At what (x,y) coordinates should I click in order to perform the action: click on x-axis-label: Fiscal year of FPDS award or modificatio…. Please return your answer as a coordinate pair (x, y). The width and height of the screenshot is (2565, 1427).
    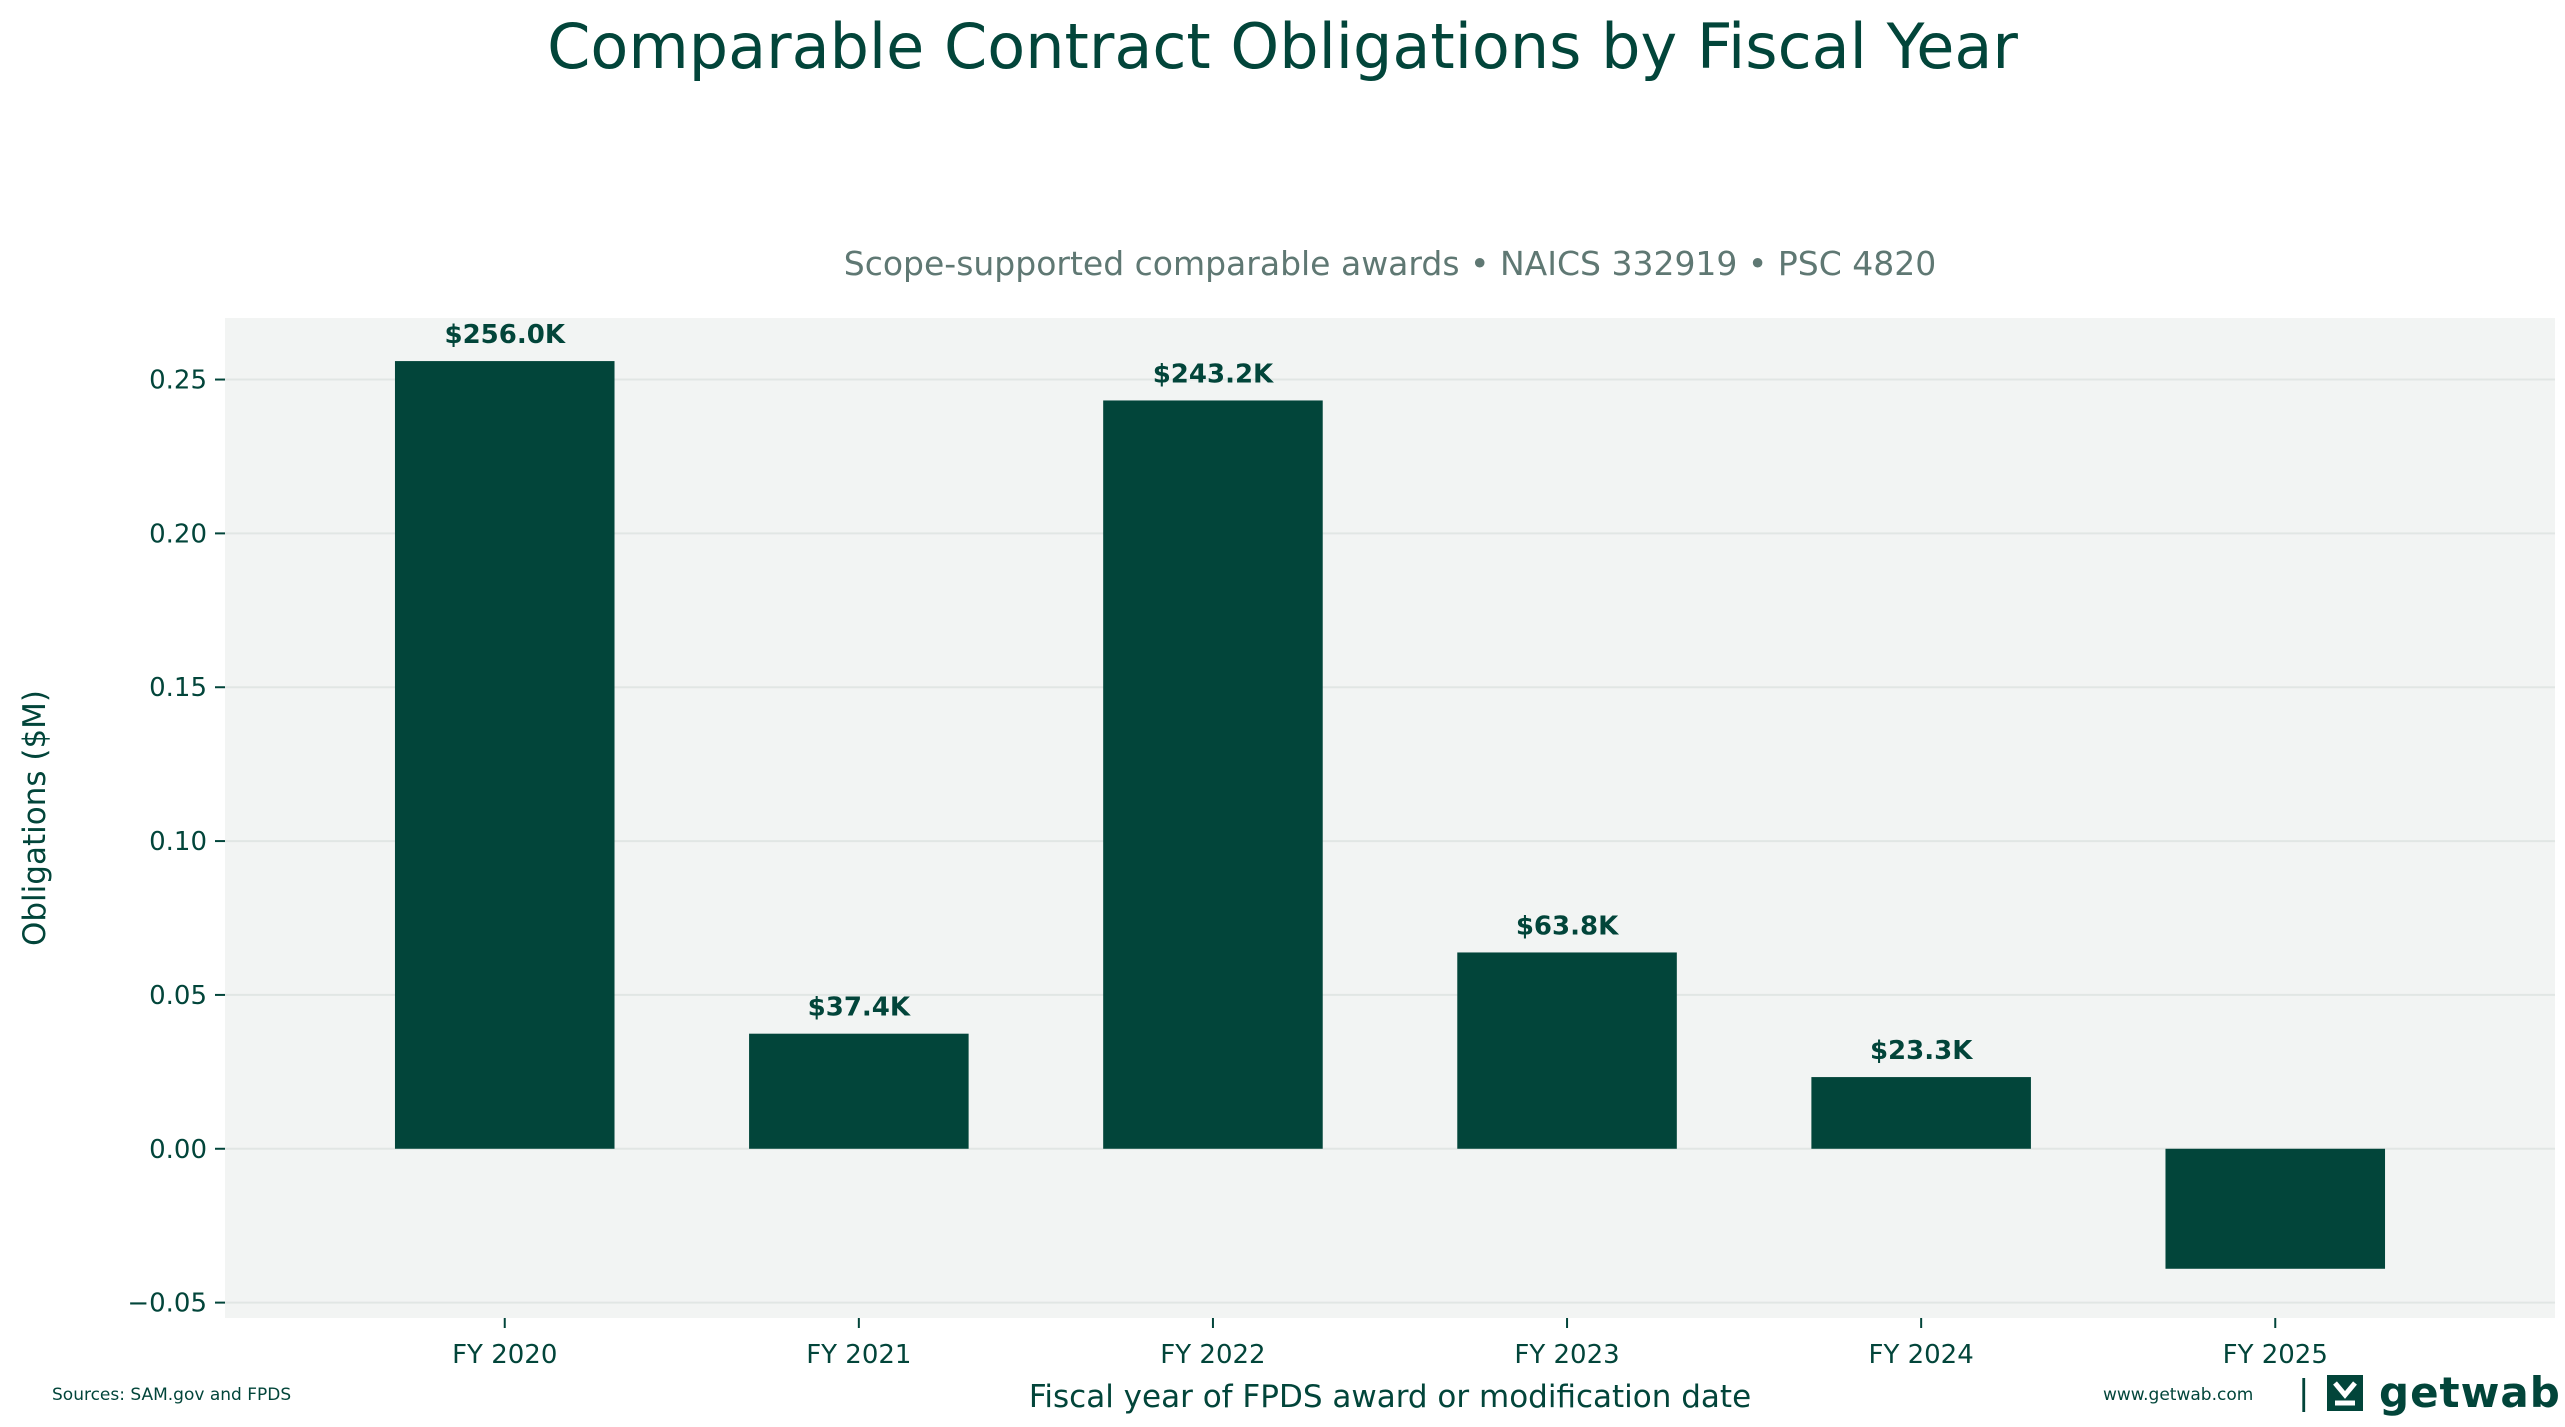
    Looking at the image, I should click on (1390, 1397).